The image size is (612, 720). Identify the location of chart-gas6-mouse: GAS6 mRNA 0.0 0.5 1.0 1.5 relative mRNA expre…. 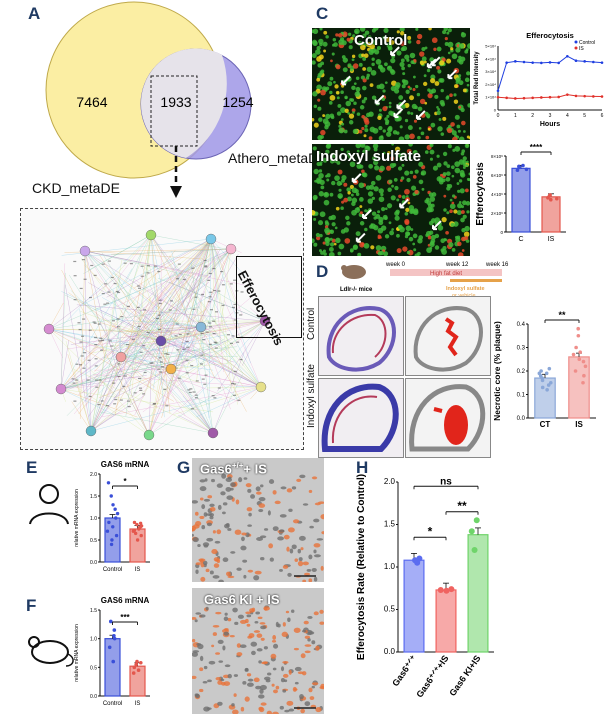
(112, 651).